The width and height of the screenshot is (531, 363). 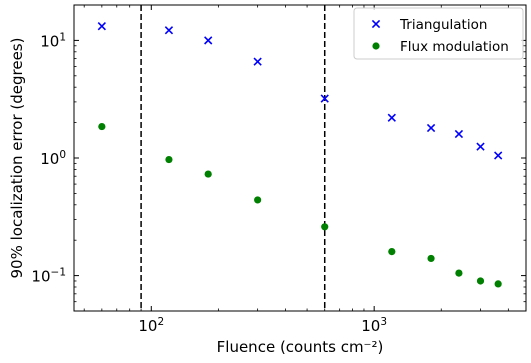 I want to click on legend-marker-triangulation, so click(x=376, y=24).